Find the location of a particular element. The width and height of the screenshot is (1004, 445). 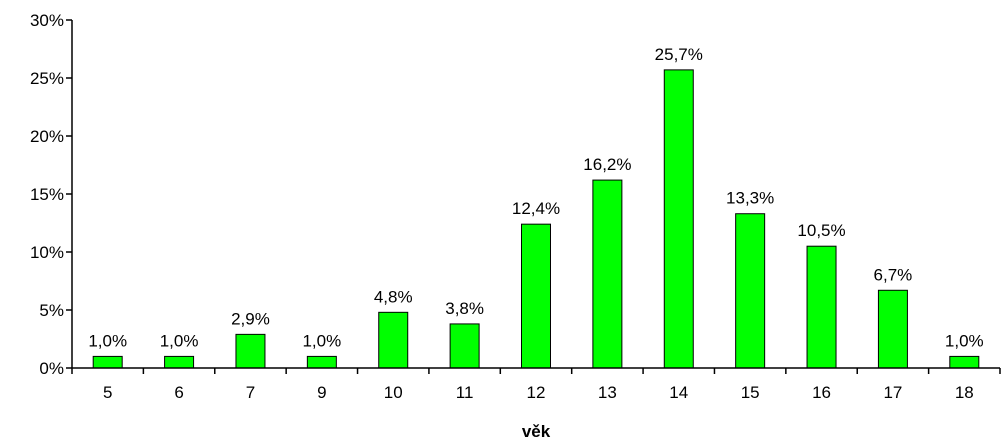

y-tick-label: 15% is located at coordinates (47, 194).